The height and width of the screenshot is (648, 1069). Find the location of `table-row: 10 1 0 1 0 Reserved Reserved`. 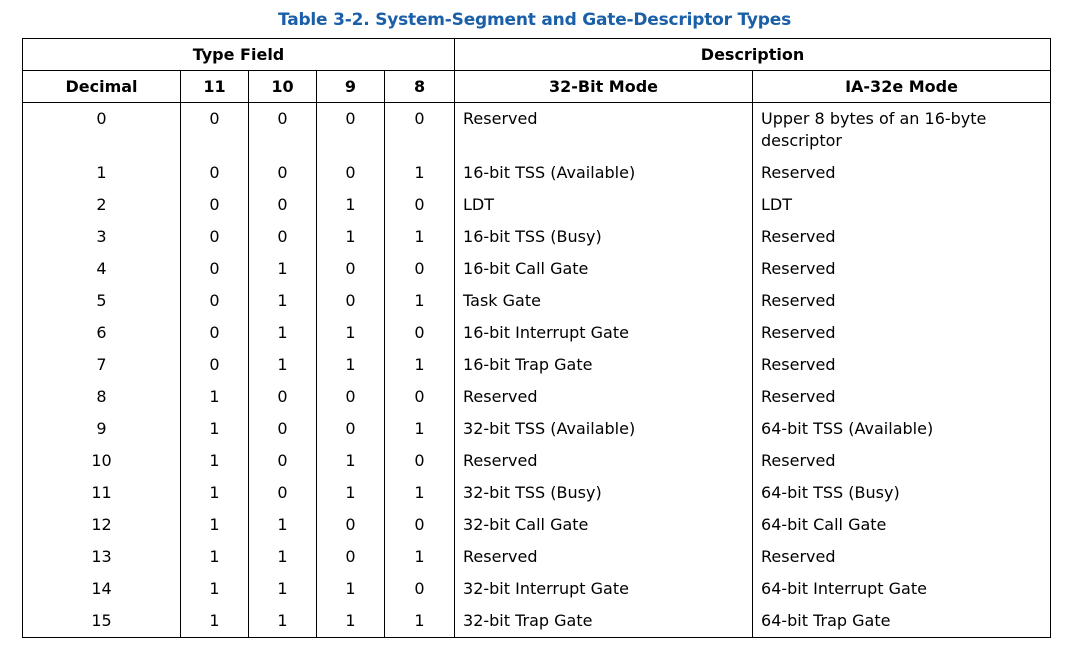

table-row: 10 1 0 1 0 Reserved Reserved is located at coordinates (537, 461).